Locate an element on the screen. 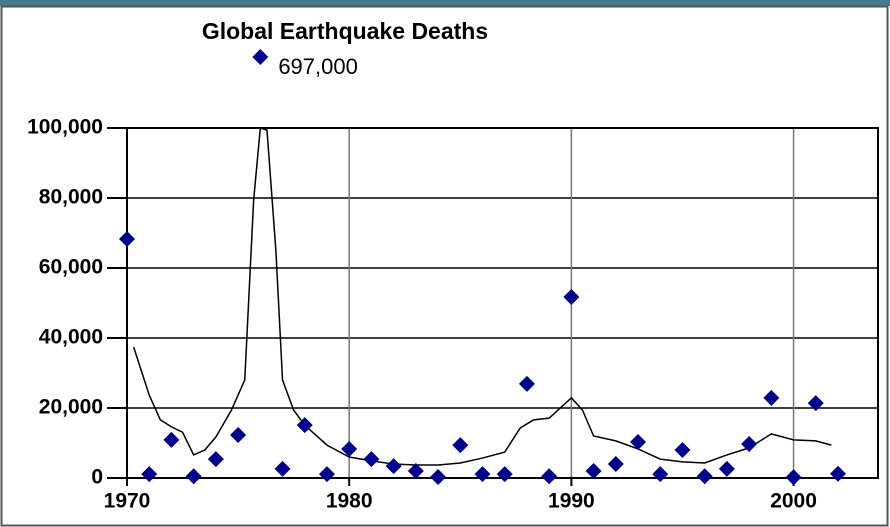  window-strip is located at coordinates (445, 3).